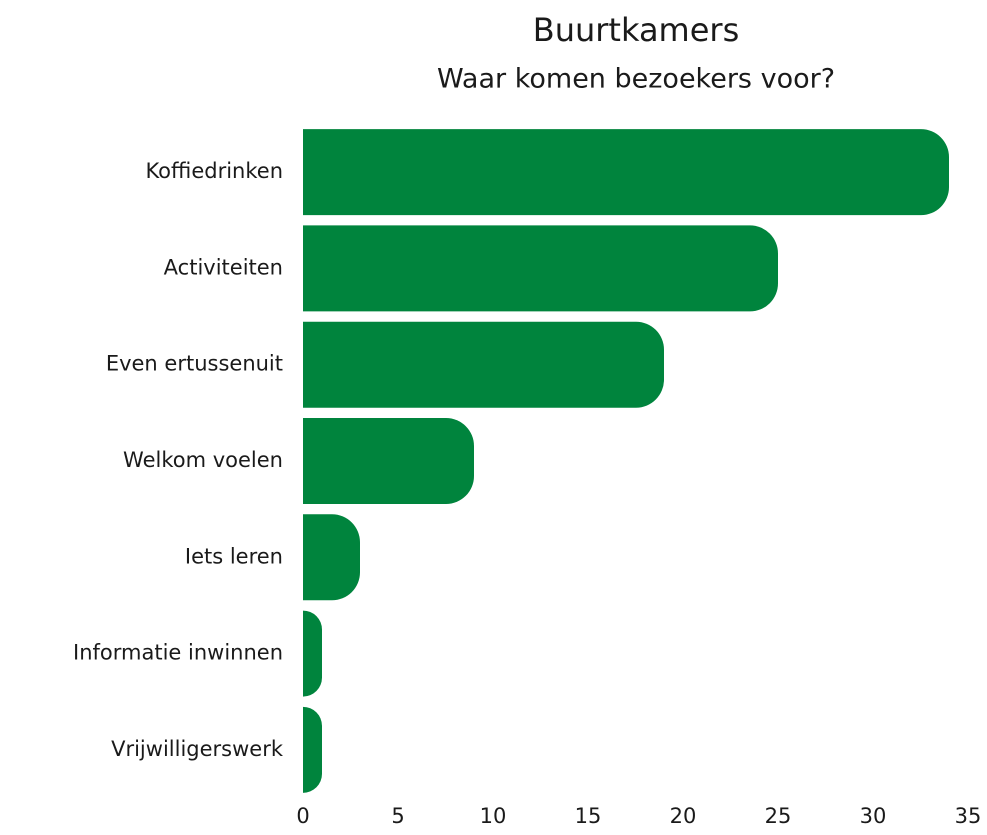 The image size is (987, 835). What do you see at coordinates (683, 816) in the screenshot?
I see `x-tick-label: 20` at bounding box center [683, 816].